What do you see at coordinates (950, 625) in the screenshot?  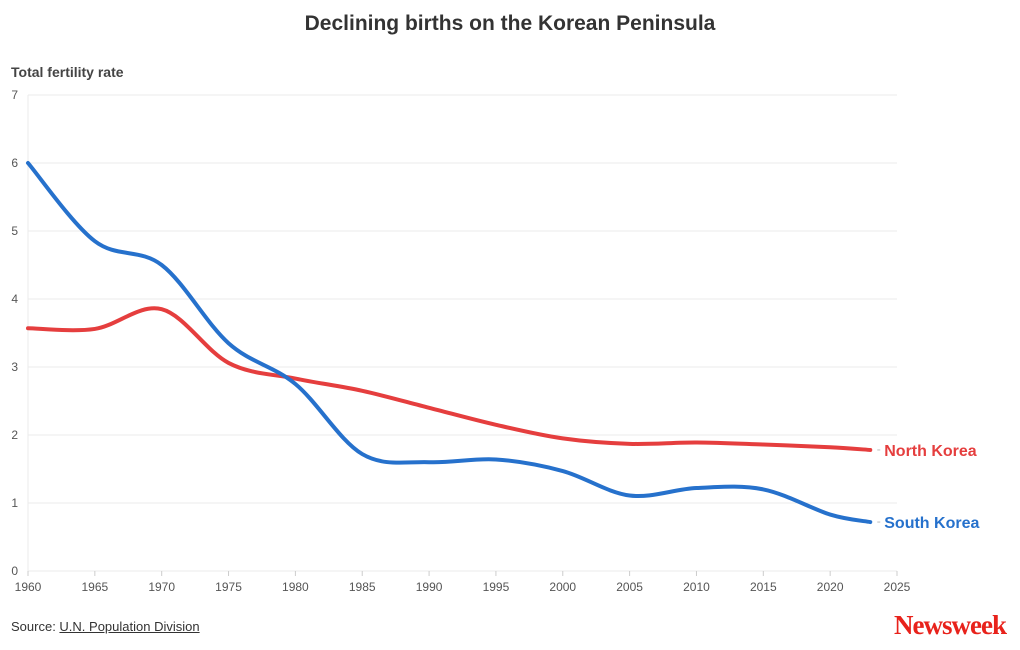 I see `newsweek-logo: Newsweek` at bounding box center [950, 625].